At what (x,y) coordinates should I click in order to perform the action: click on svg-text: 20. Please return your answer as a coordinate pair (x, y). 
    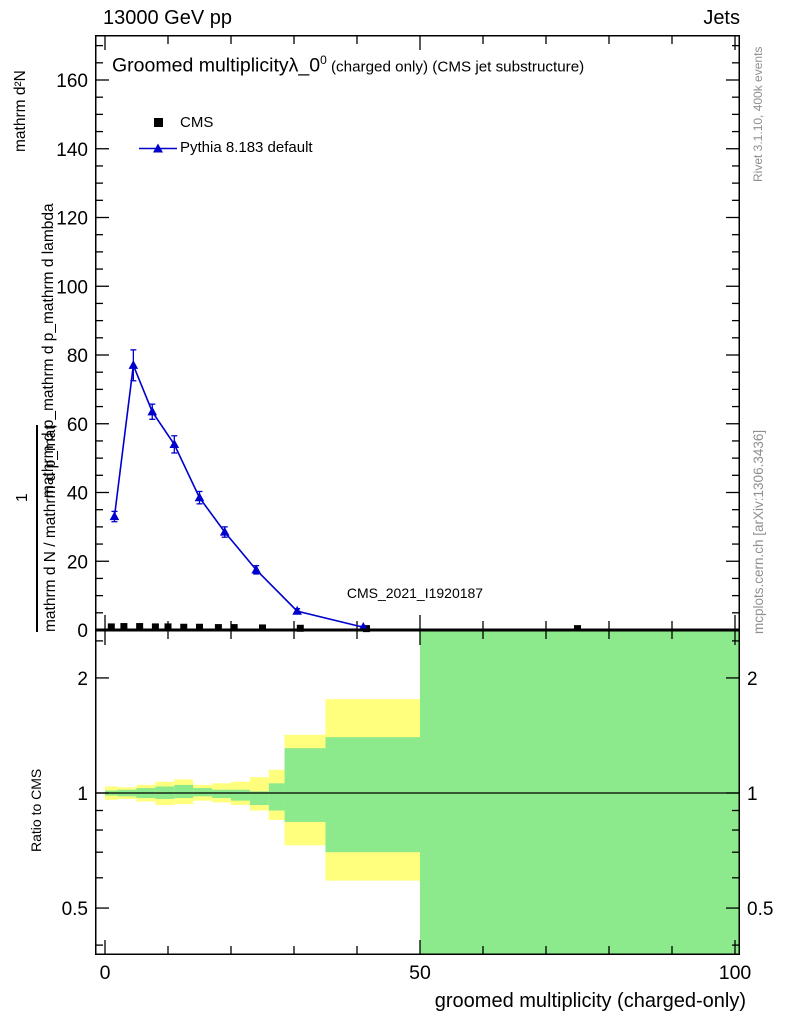
    Looking at the image, I should click on (77, 562).